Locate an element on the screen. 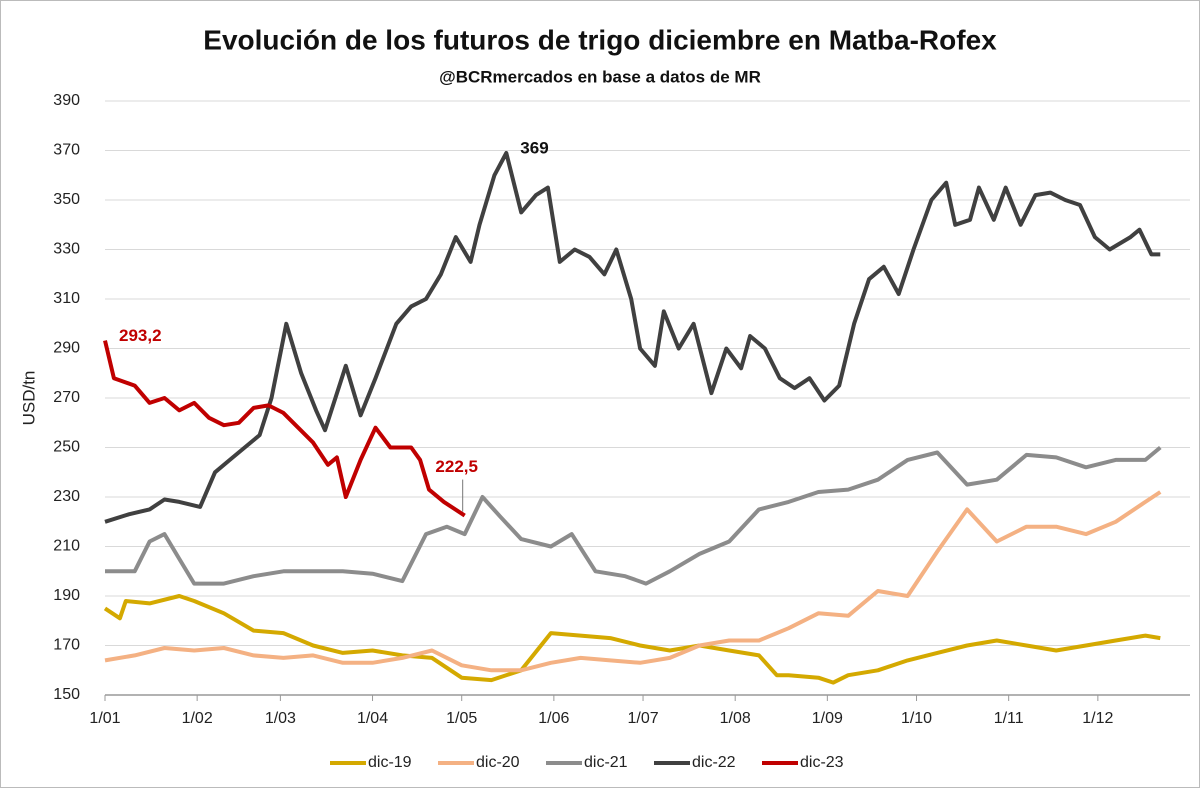 This screenshot has height=788, width=1200. x-tick-label: 1/03 is located at coordinates (280, 718).